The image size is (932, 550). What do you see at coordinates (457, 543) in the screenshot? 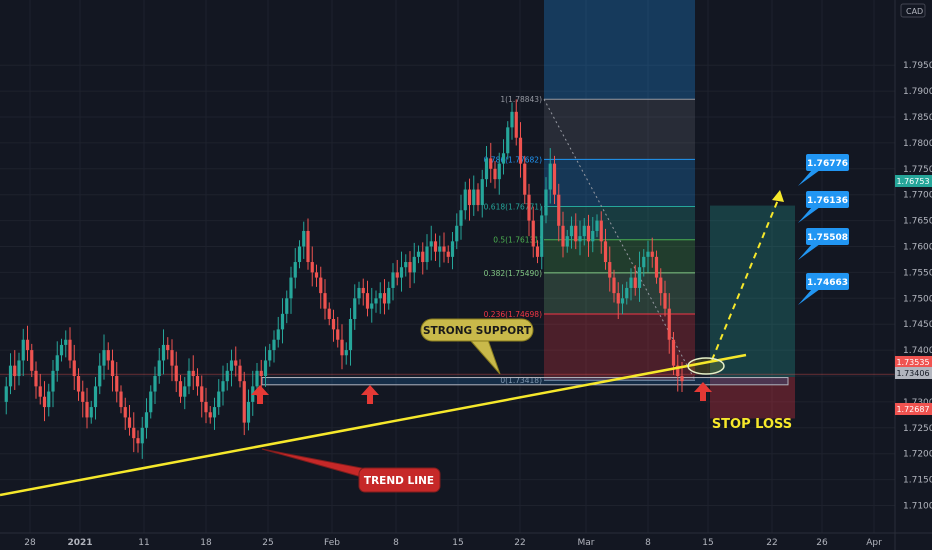
I see `x-tick-label: 15` at bounding box center [457, 543].